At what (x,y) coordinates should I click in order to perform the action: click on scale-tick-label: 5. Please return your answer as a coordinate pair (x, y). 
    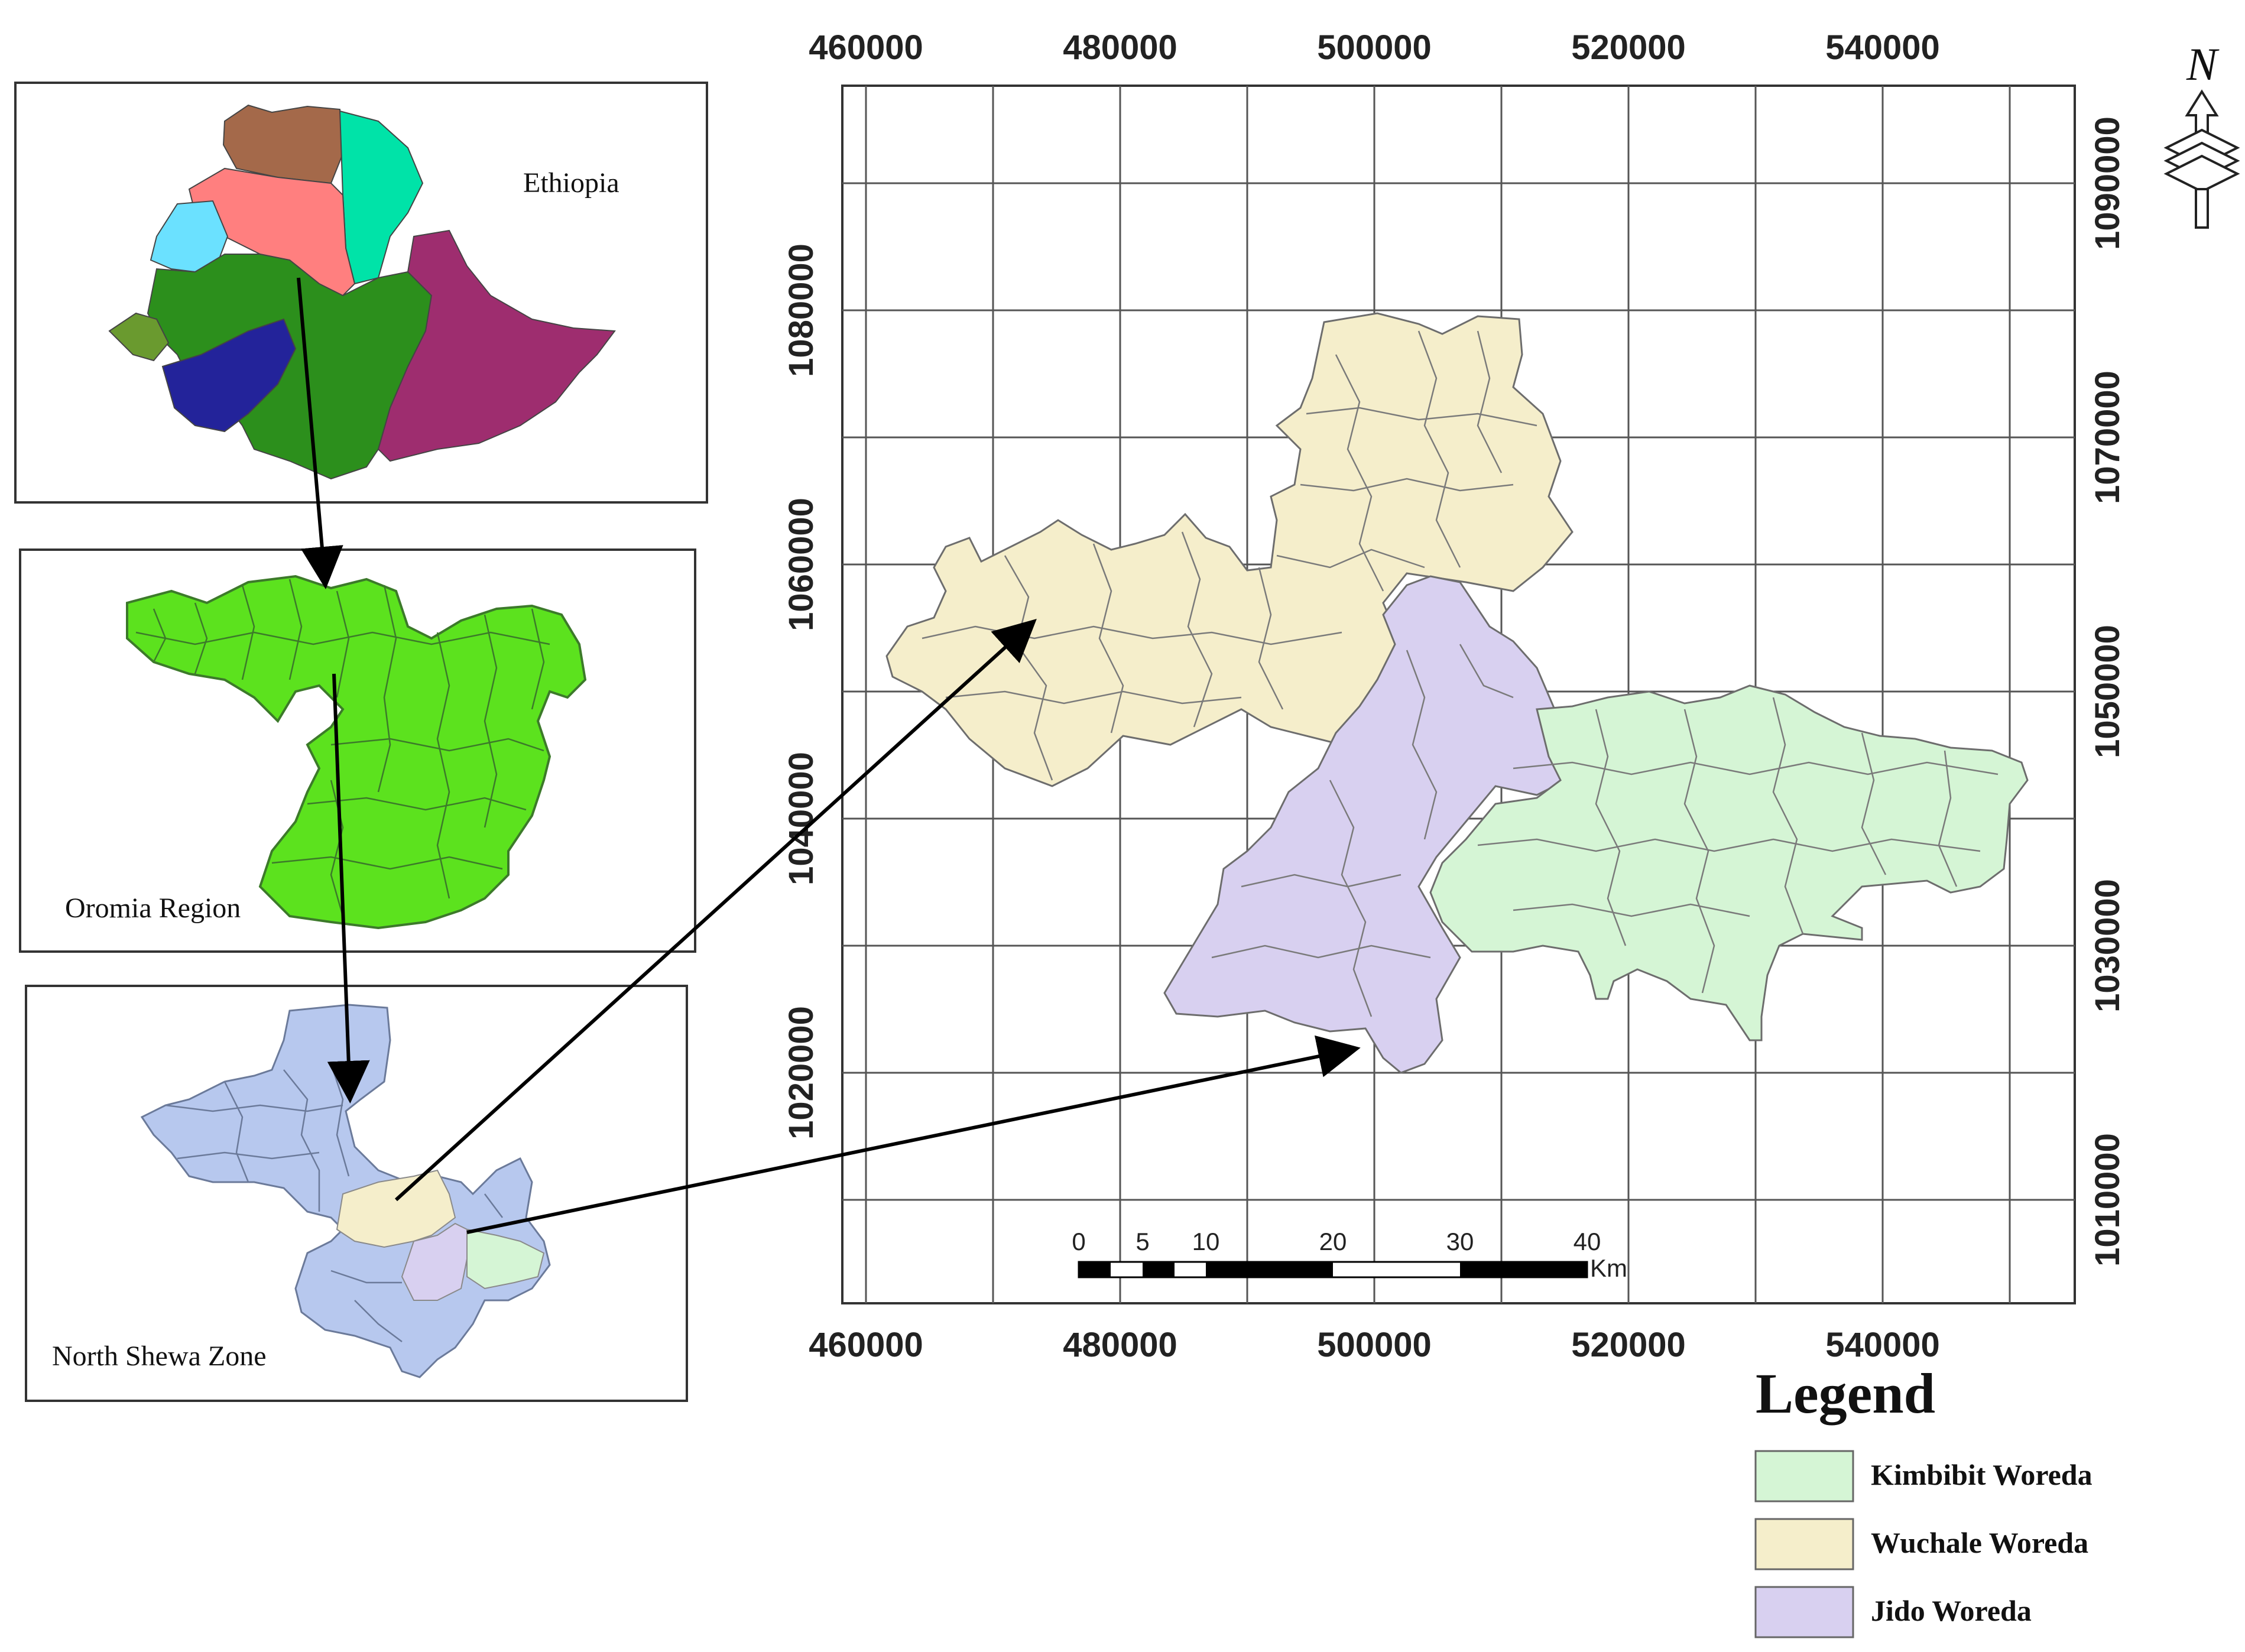
    Looking at the image, I should click on (1142, 1242).